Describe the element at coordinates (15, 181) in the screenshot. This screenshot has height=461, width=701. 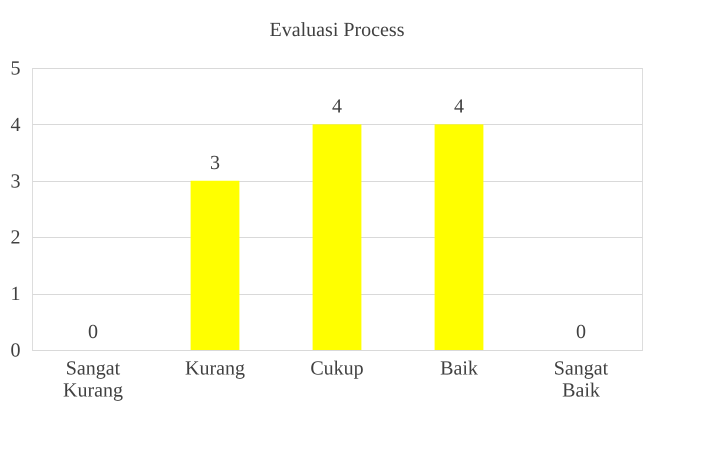
I see `y-tick-label: 3` at that location.